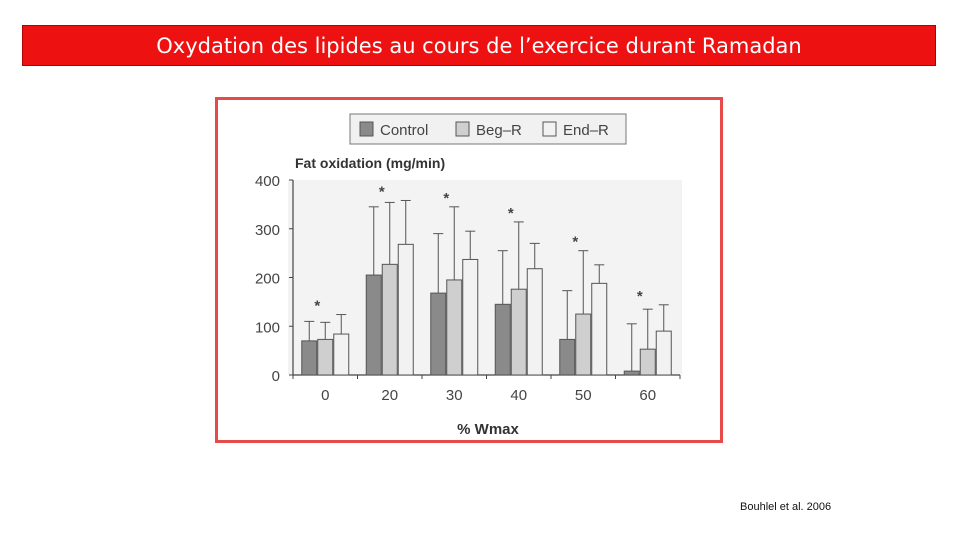 This screenshot has height=540, width=960. I want to click on legend-label: Beg–R, so click(499, 130).